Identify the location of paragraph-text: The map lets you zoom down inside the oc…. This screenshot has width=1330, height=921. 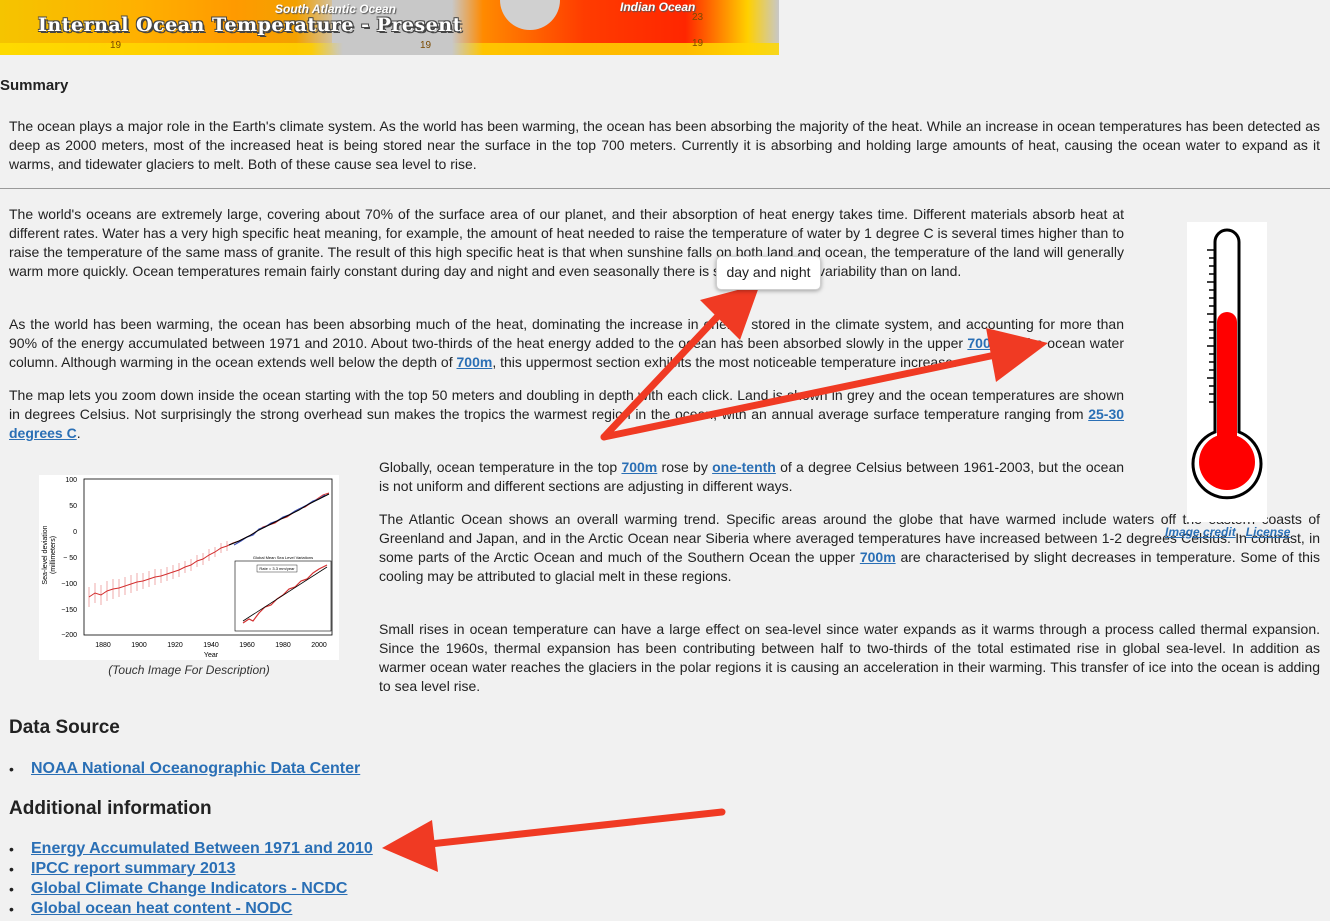
(566, 404).